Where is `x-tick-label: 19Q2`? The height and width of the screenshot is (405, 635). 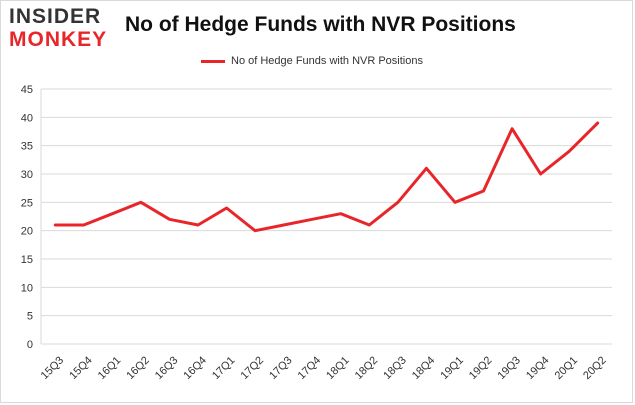 x-tick-label: 19Q2 is located at coordinates (481, 368).